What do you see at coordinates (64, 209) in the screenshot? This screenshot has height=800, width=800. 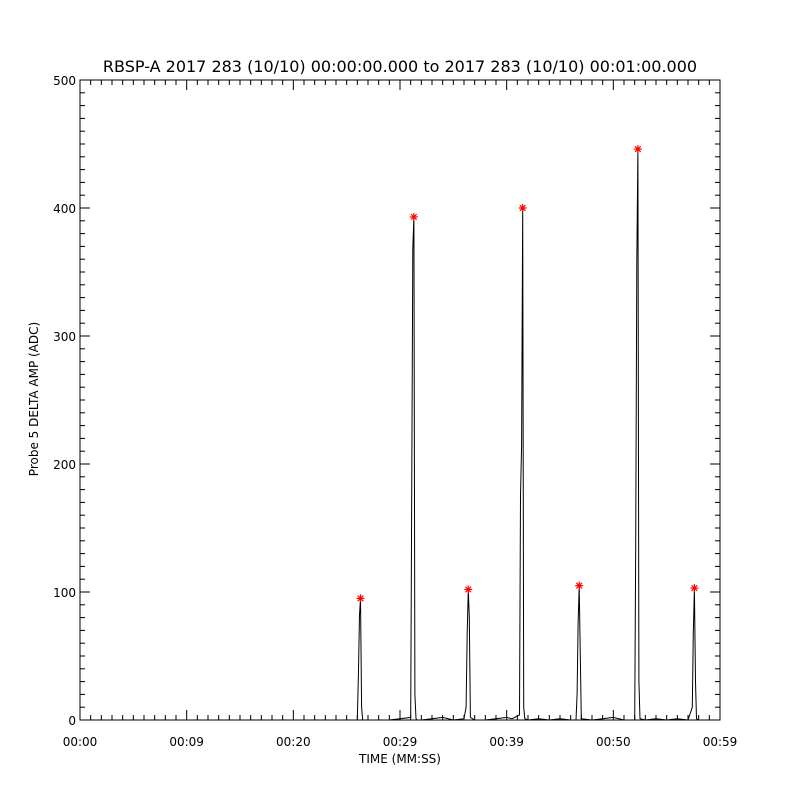 I see `y-tick-label: 400` at bounding box center [64, 209].